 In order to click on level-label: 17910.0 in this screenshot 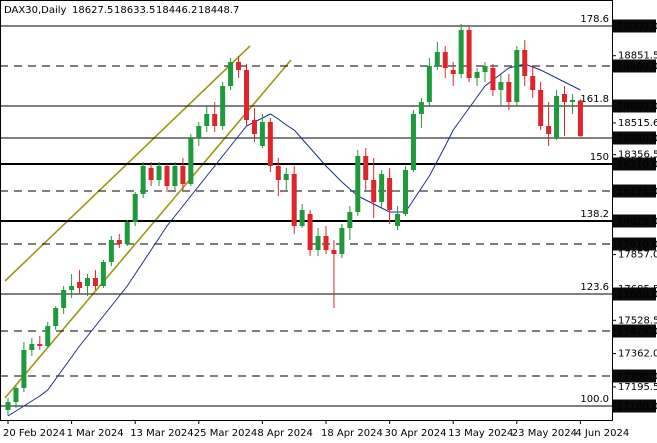, I will do `click(637, 245)`.